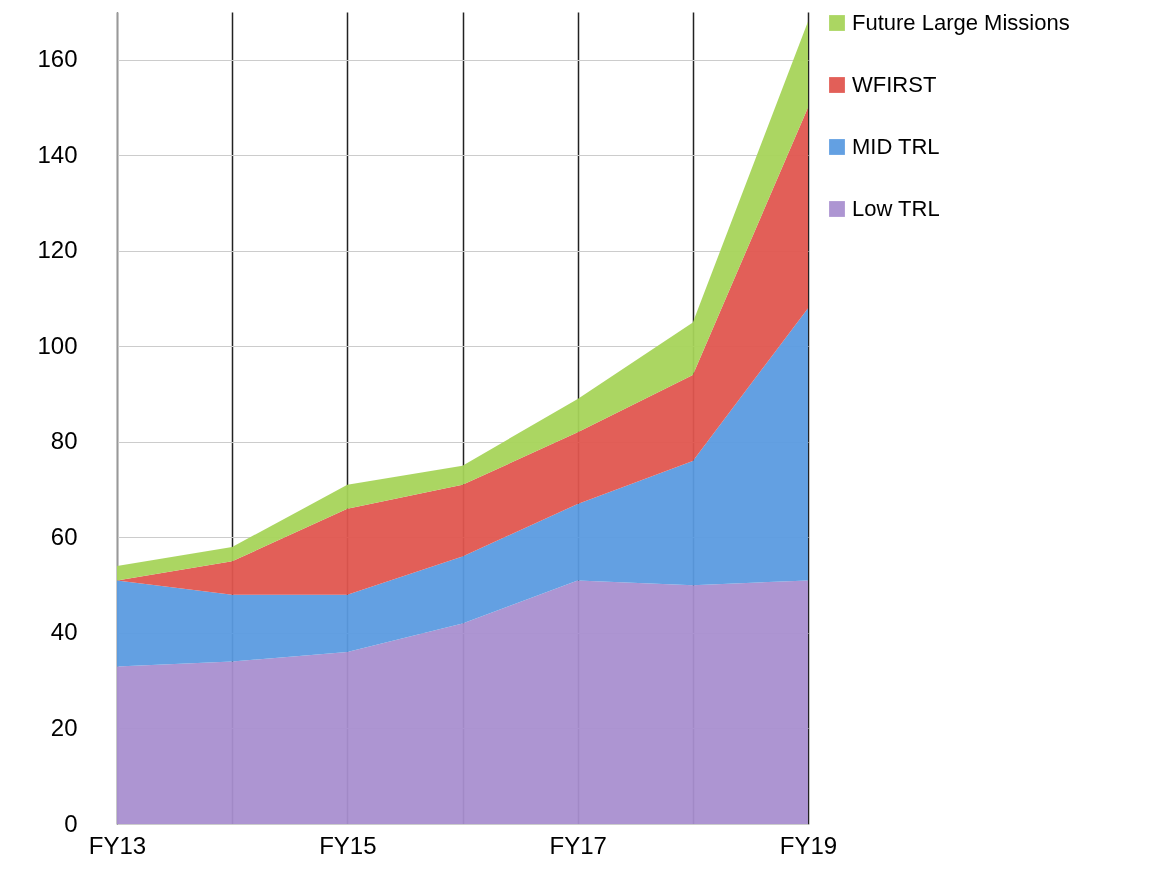 This screenshot has height=885, width=1171. Describe the element at coordinates (896, 208) in the screenshot. I see `legend-label: Low TRL` at that location.